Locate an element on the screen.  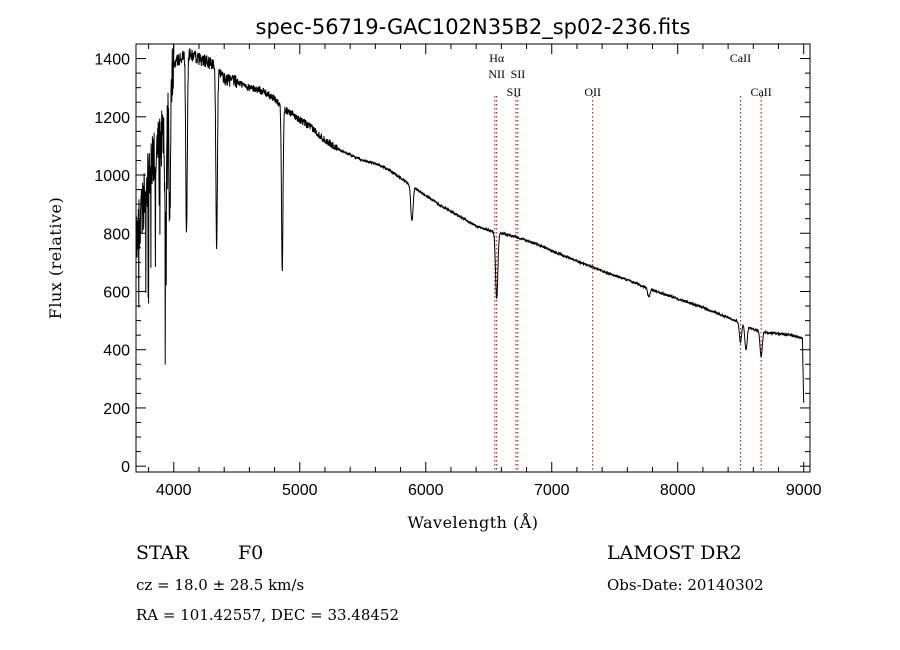
x-tick-label: 6000 is located at coordinates (426, 490).